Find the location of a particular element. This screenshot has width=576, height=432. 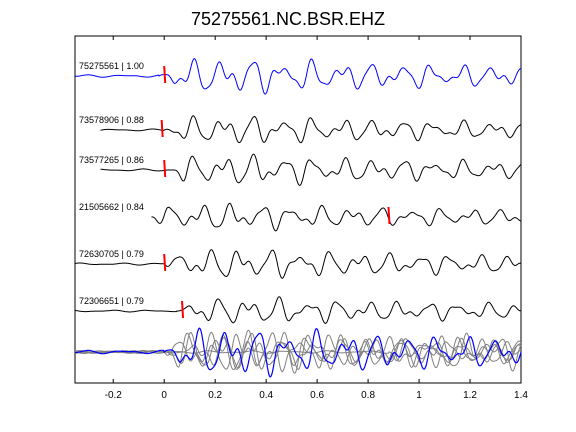

trace-label: 72306651 | 0.79 is located at coordinates (111, 301).